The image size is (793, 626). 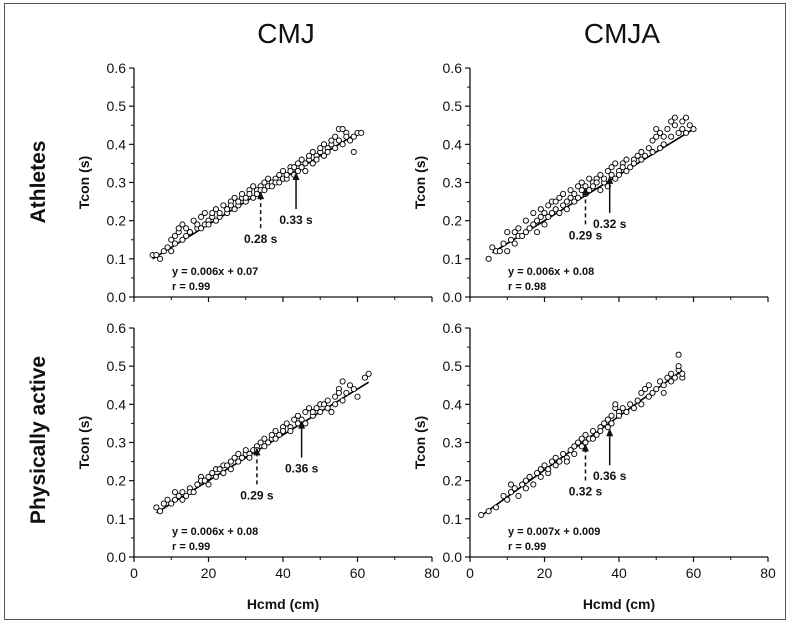 I want to click on y-tick-label: 0.2, so click(x=453, y=221).